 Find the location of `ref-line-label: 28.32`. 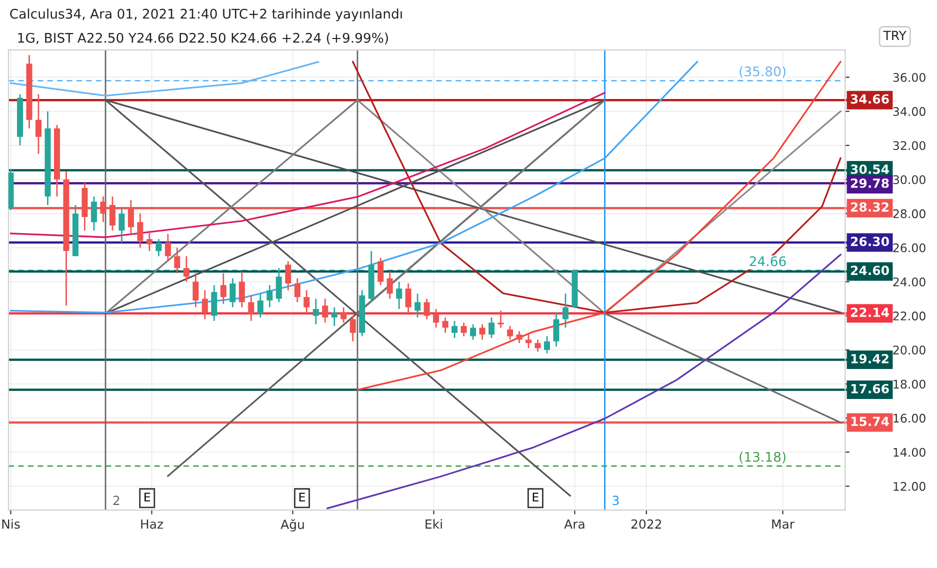

ref-line-label: 28.32 is located at coordinates (869, 207).